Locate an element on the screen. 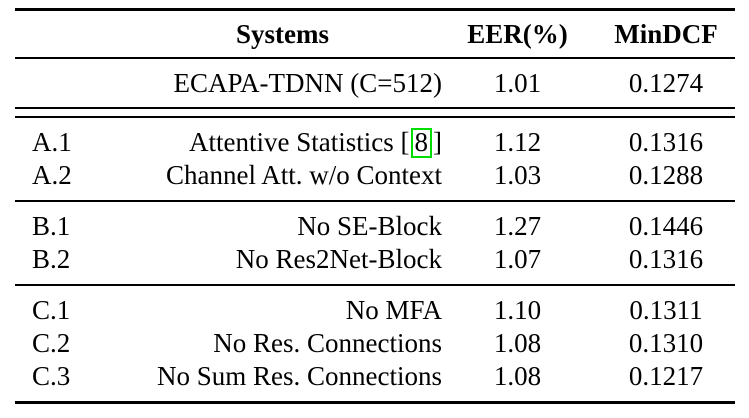 This screenshot has width=749, height=418. eer-value: 1.10 is located at coordinates (517, 310).